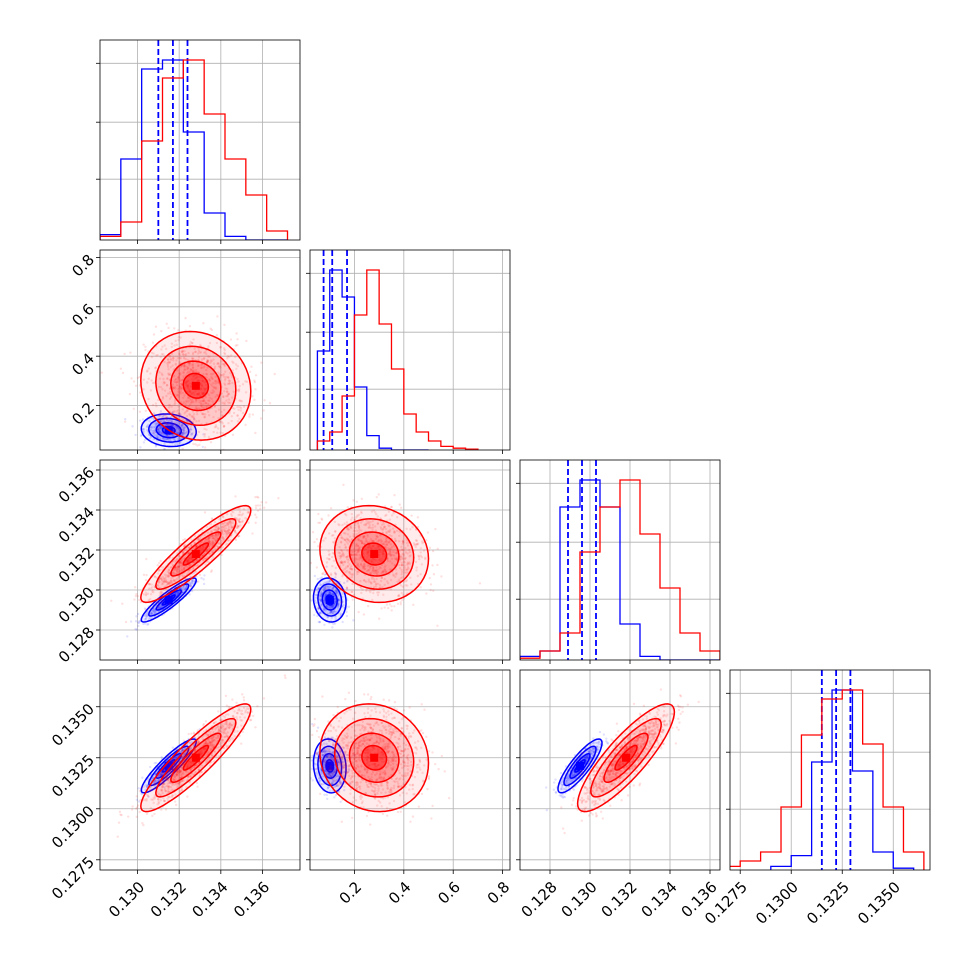 The image size is (970, 970). What do you see at coordinates (76, 644) in the screenshot?
I see `y-tick-label: 0.128` at bounding box center [76, 644].